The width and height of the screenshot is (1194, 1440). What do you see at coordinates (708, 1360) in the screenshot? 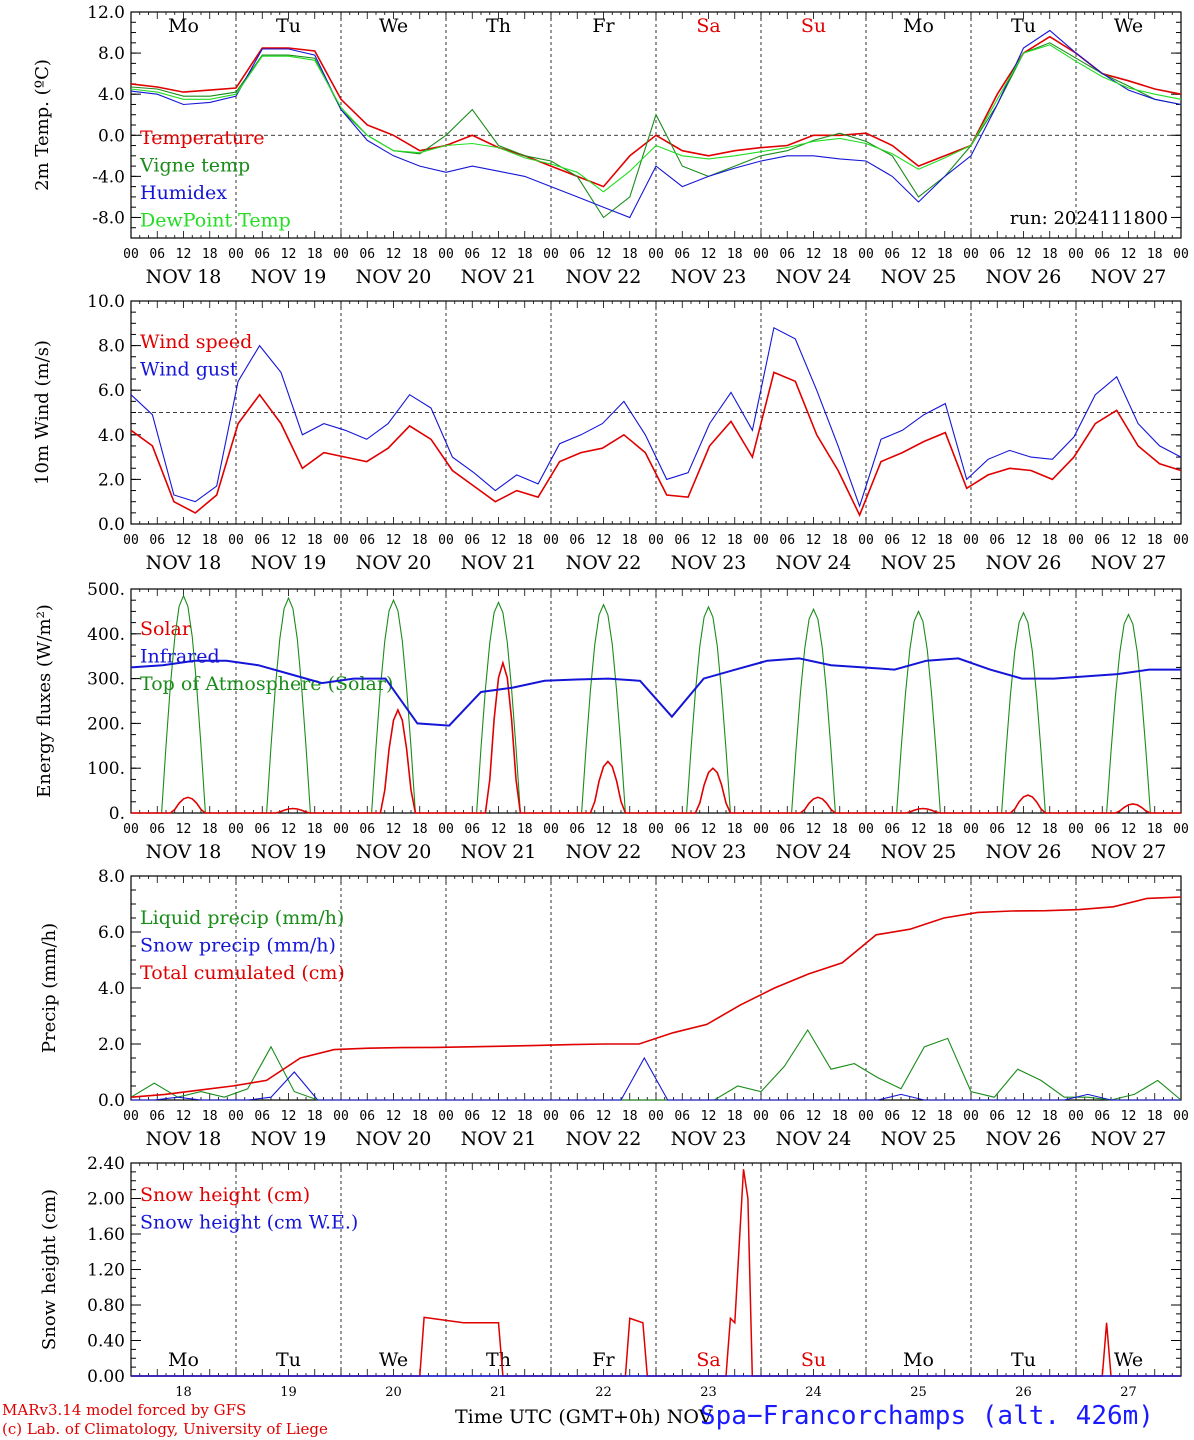
I see `day-name: Sa` at bounding box center [708, 1360].